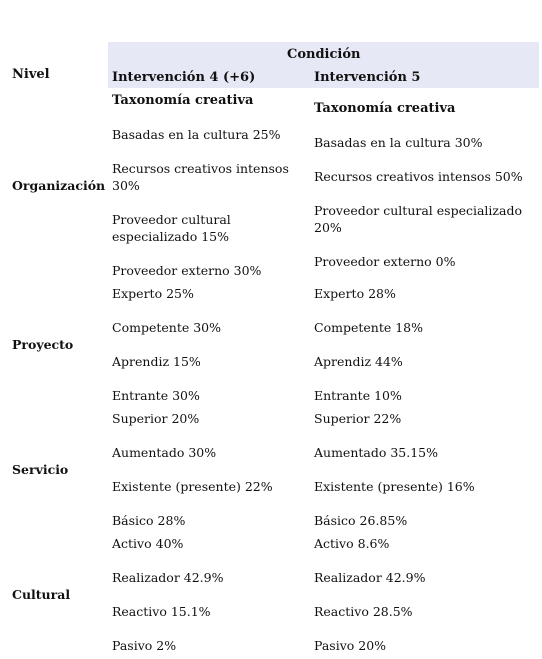  I want to click on col1-cell: Activo 40%, so click(148, 543).